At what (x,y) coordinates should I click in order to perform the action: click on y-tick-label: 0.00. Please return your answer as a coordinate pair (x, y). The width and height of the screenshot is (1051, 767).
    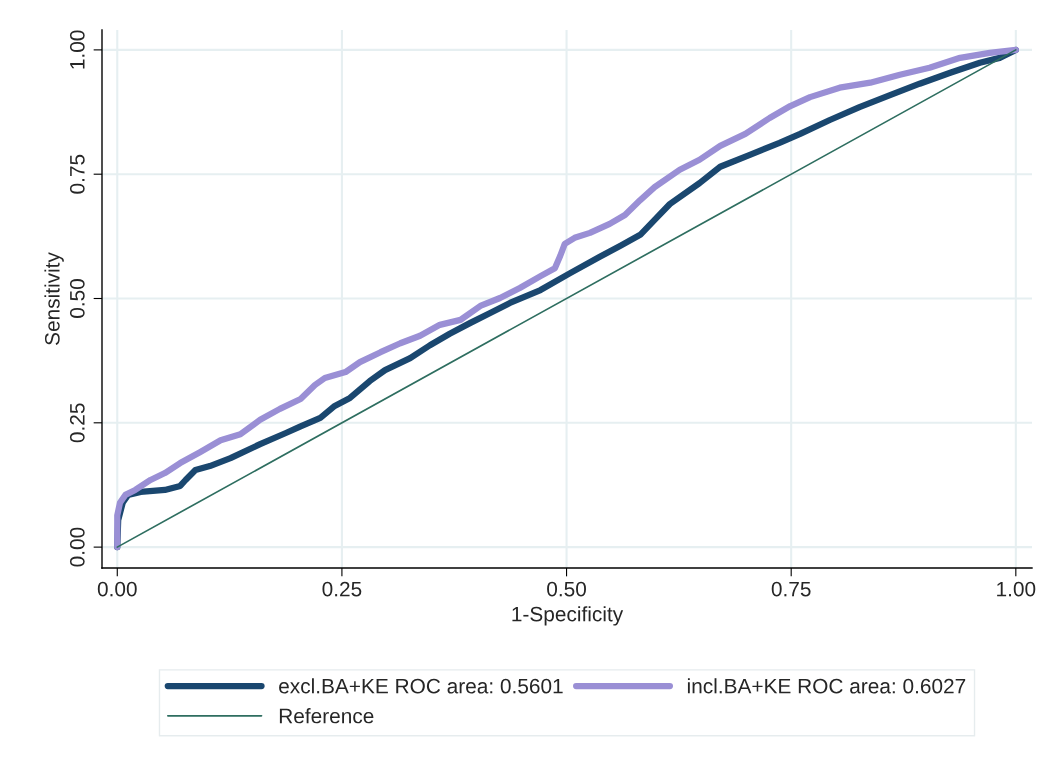
    Looking at the image, I should click on (77, 547).